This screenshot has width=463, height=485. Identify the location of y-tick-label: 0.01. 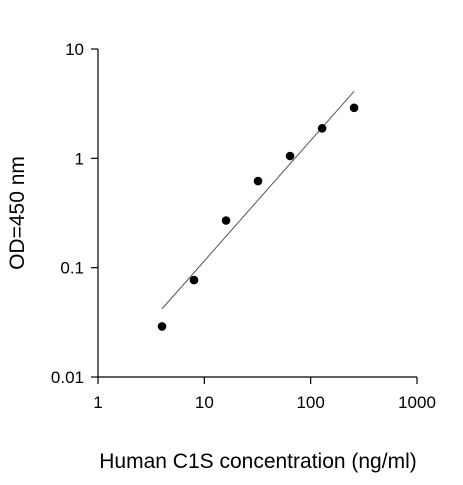
(67, 377).